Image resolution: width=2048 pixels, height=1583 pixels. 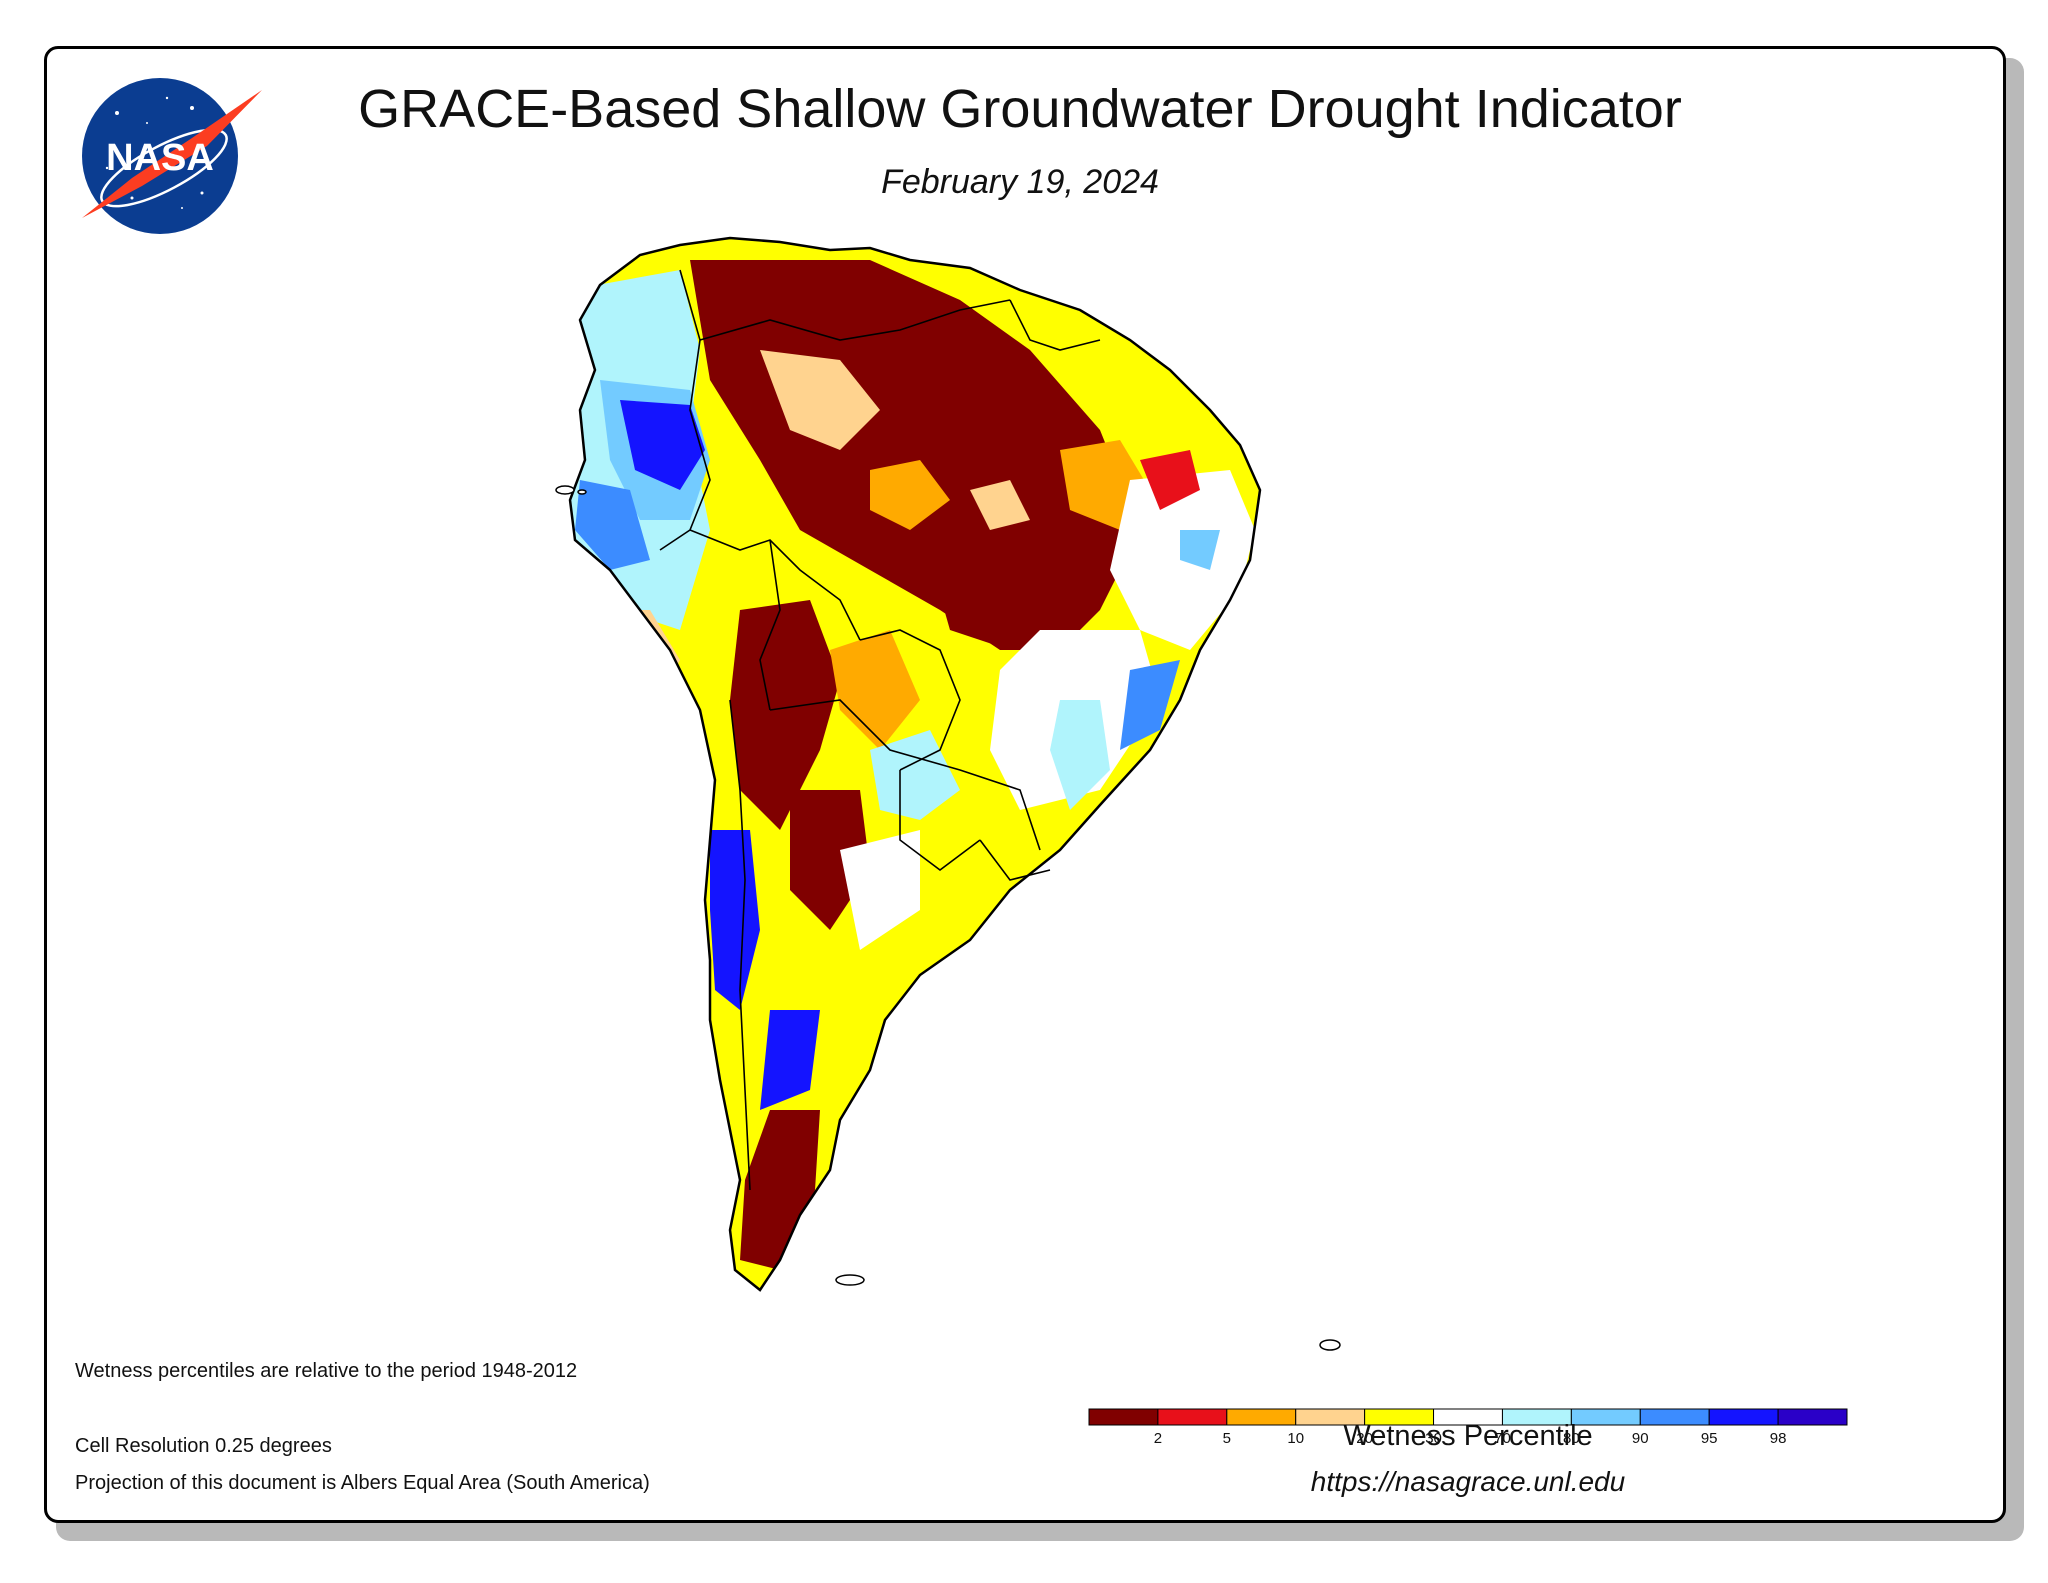 I want to click on legend-tick-label: 70, so click(x=1502, y=1438).